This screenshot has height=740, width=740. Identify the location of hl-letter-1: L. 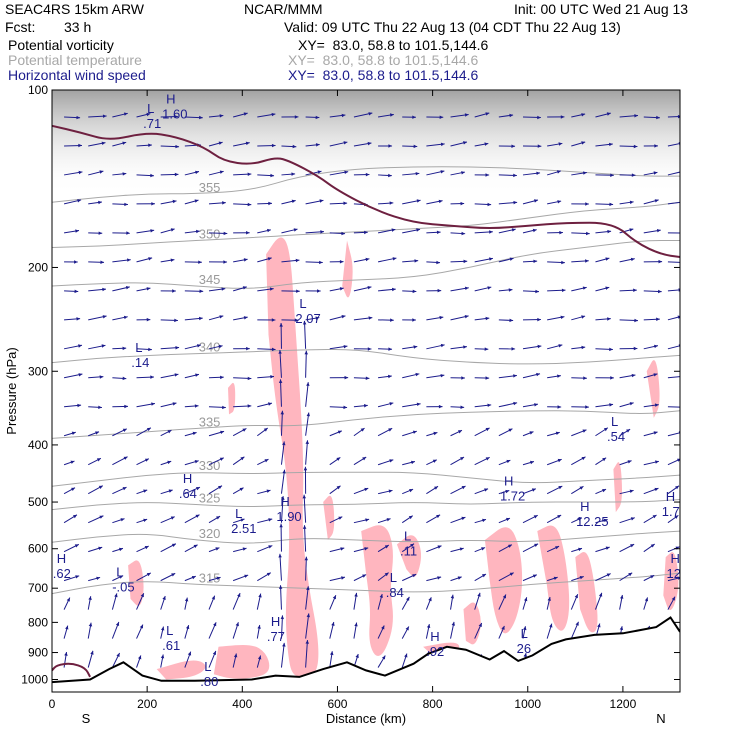
(150, 108).